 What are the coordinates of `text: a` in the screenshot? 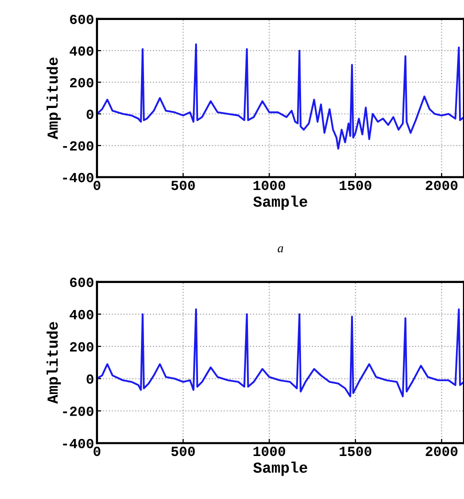 It's located at (281, 249).